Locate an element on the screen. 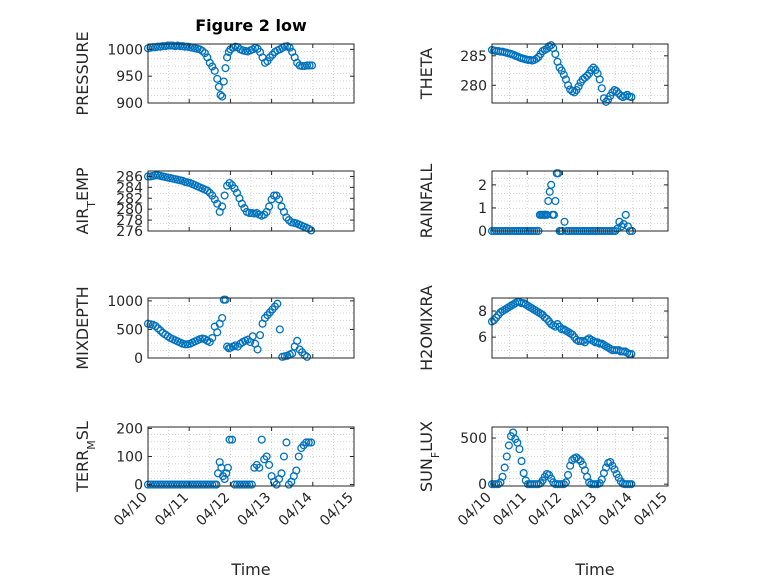 The height and width of the screenshot is (583, 778). x-axis-label-right: Time is located at coordinates (594, 569).